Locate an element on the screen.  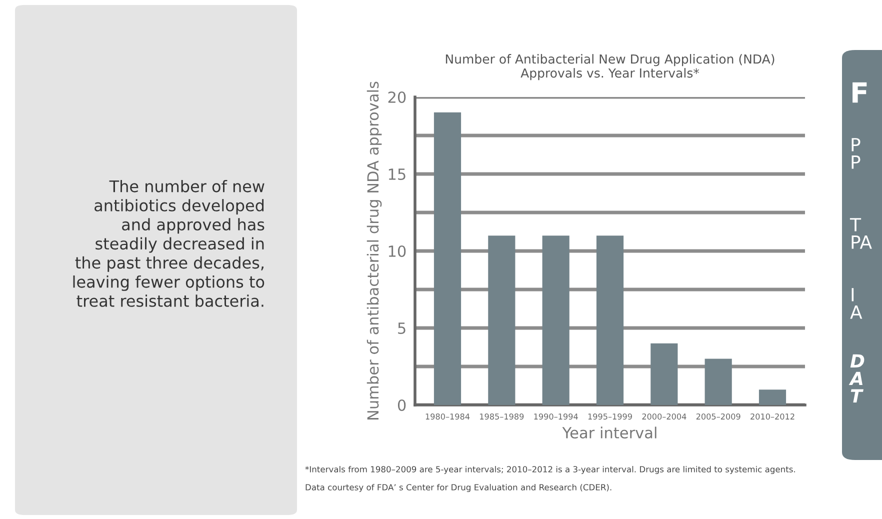
x-tick-label: 1985–1989 is located at coordinates (502, 416).